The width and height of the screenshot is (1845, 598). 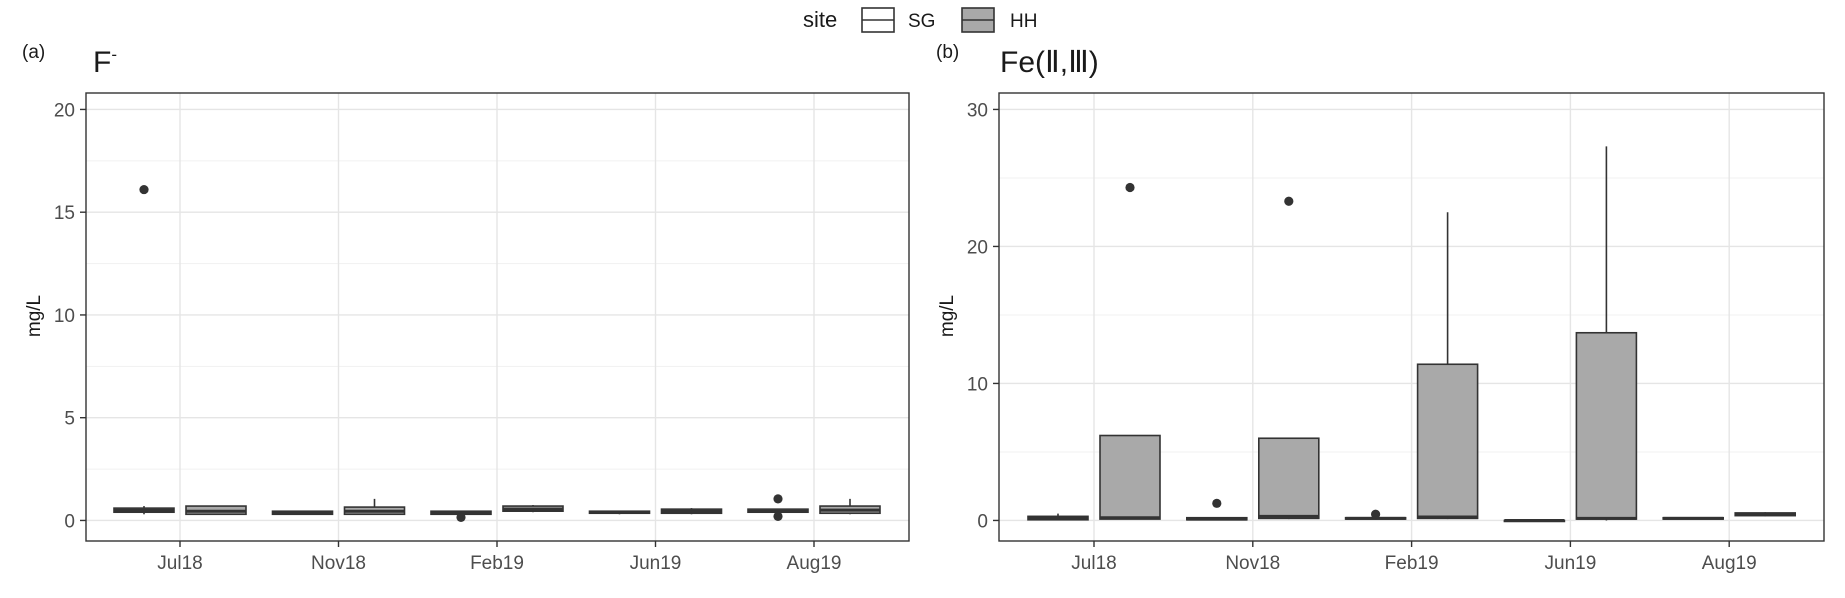 What do you see at coordinates (947, 316) in the screenshot?
I see `panel-b-y-axis-title: mg/L` at bounding box center [947, 316].